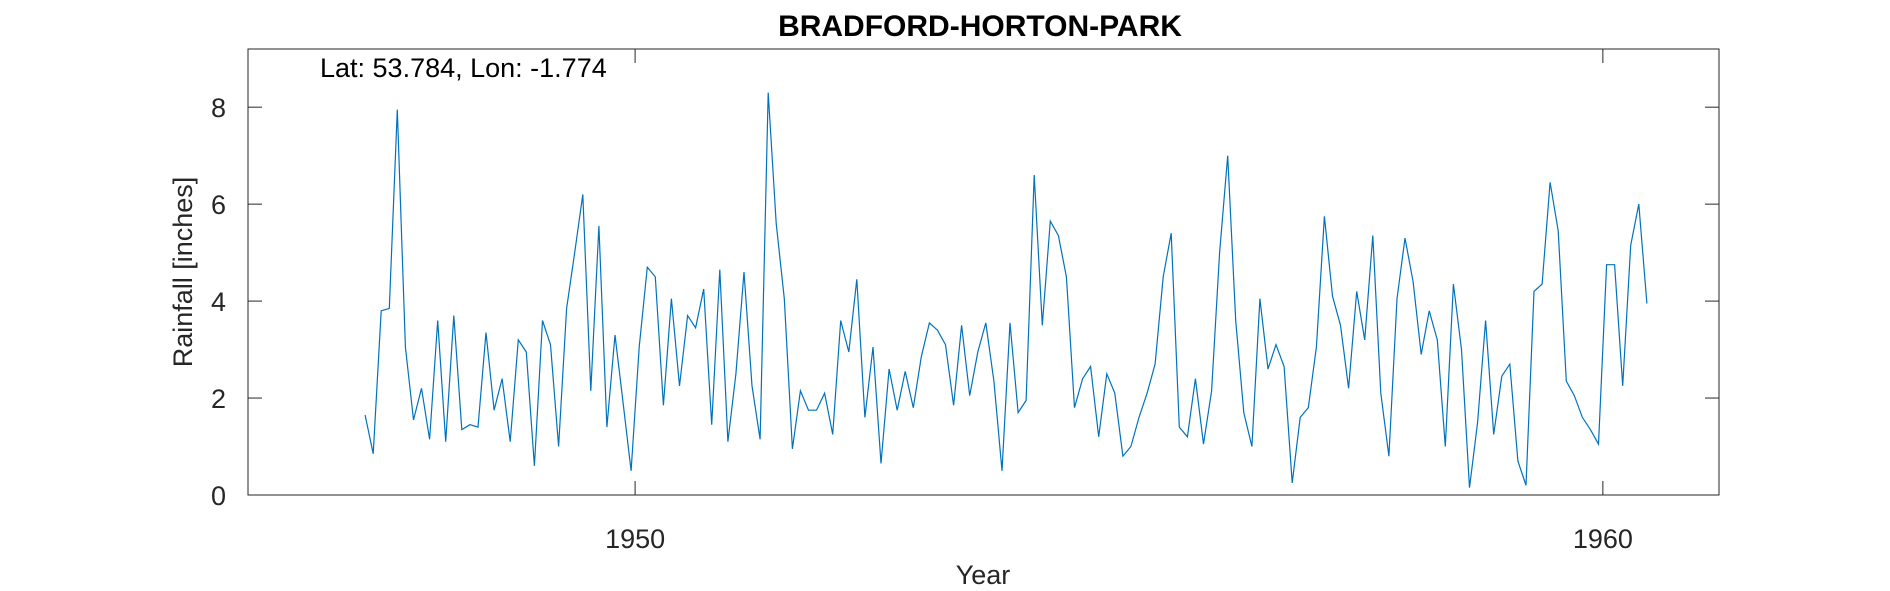  What do you see at coordinates (218, 496) in the screenshot?
I see `y-tick-label: 0` at bounding box center [218, 496].